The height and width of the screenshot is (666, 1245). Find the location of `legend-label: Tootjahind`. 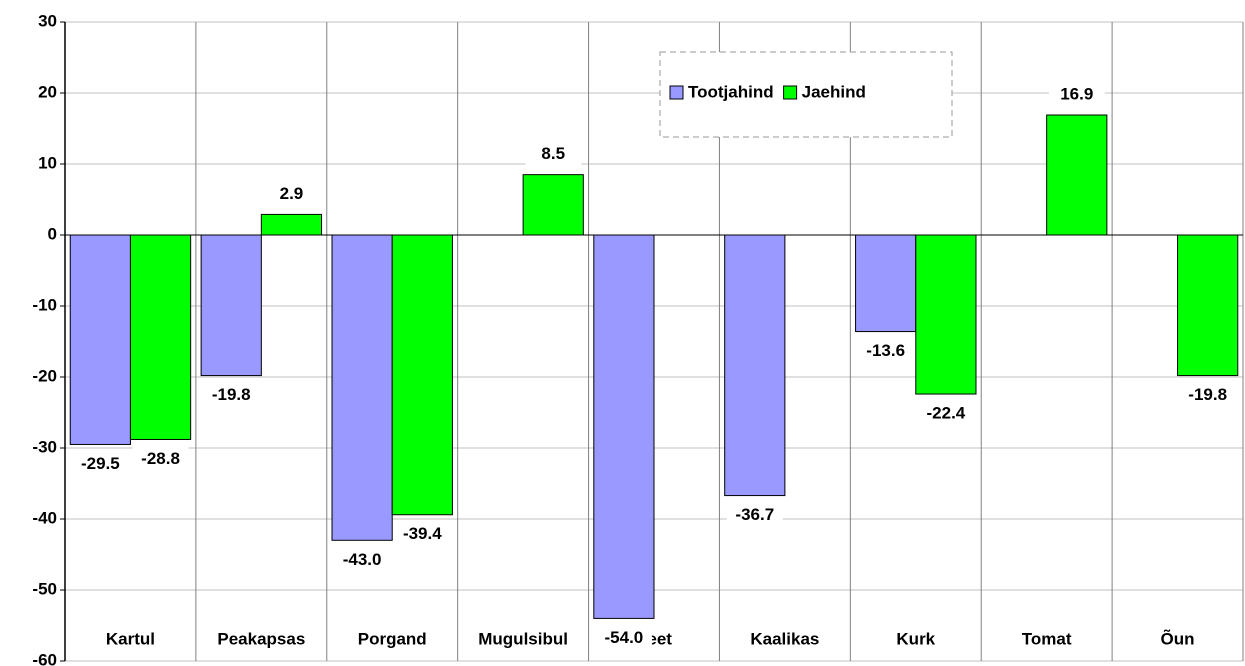

legend-label: Tootjahind is located at coordinates (731, 91).